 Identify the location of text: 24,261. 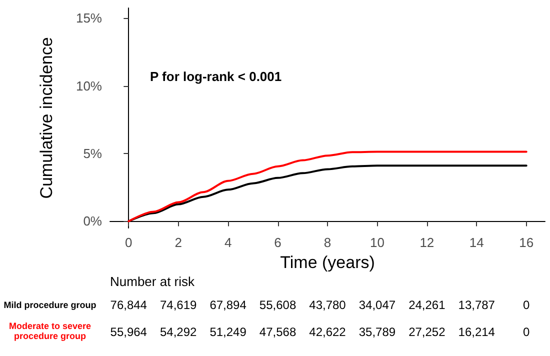
(427, 305).